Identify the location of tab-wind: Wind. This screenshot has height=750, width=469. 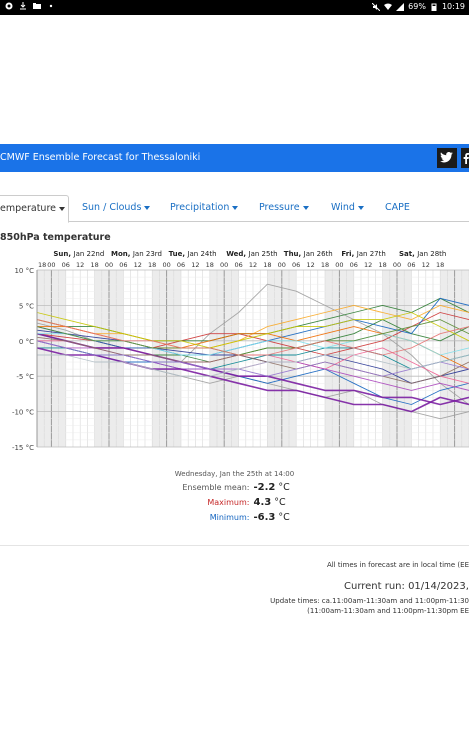
(347, 207).